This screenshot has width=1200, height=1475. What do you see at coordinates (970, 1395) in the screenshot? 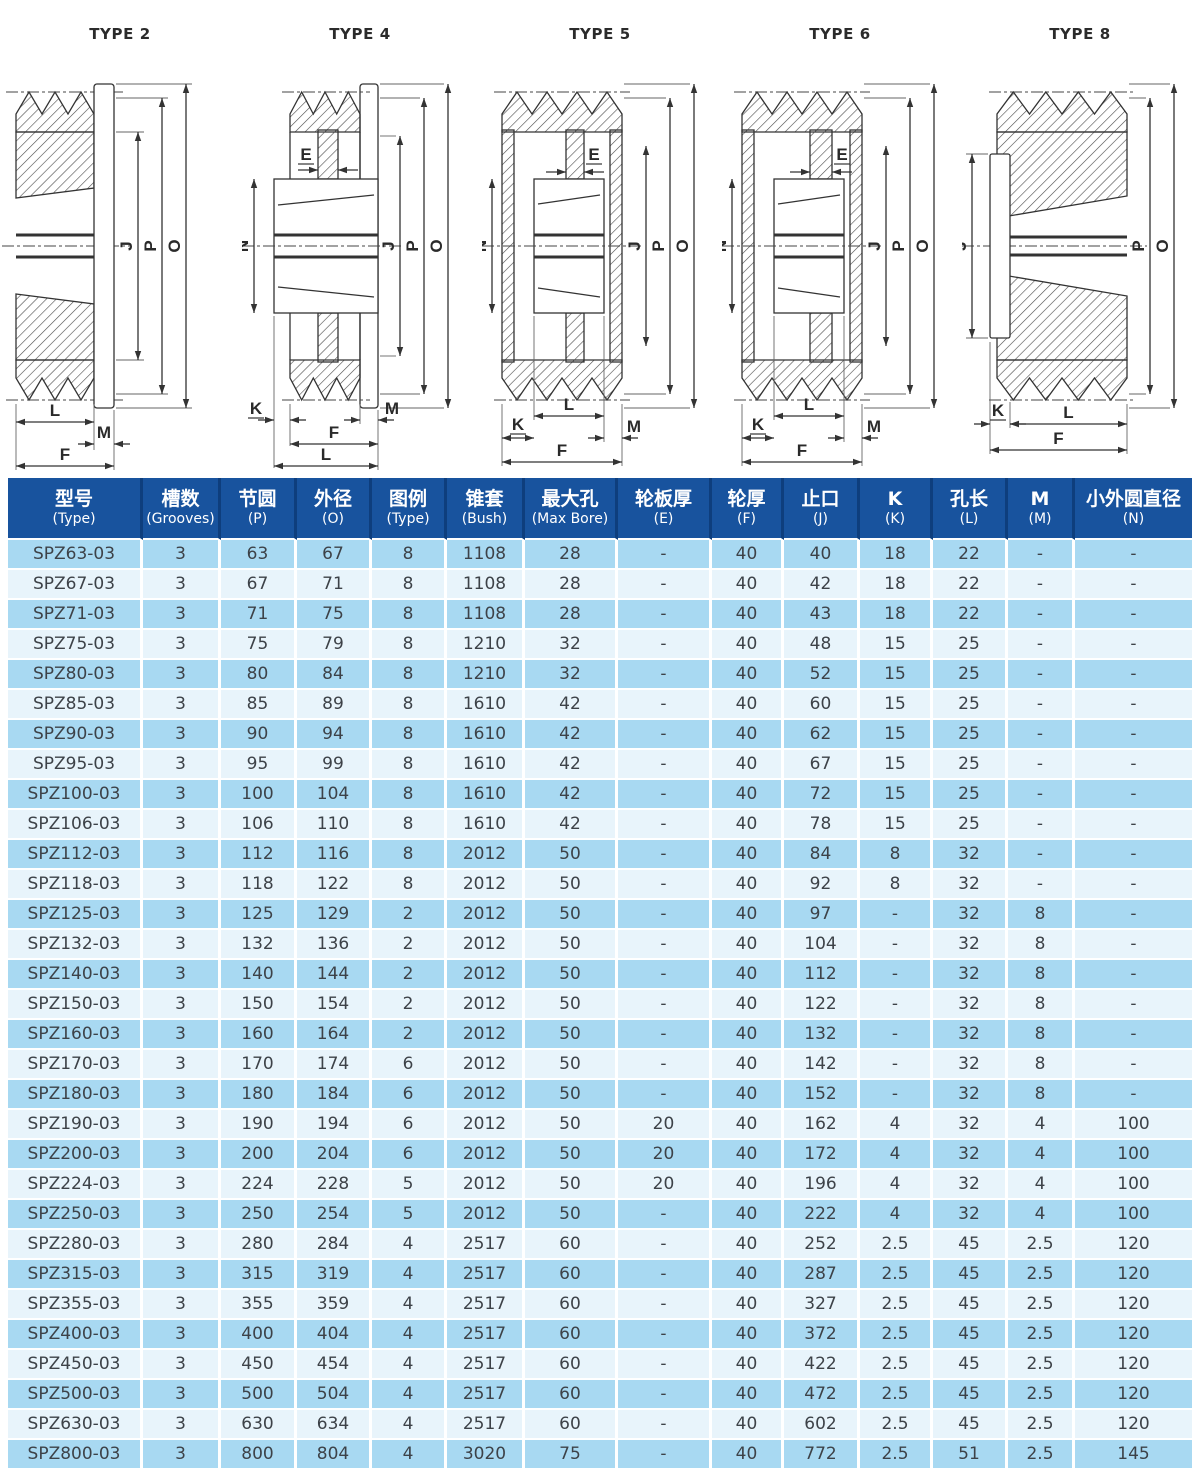
I see `table-cell: 45` at bounding box center [970, 1395].